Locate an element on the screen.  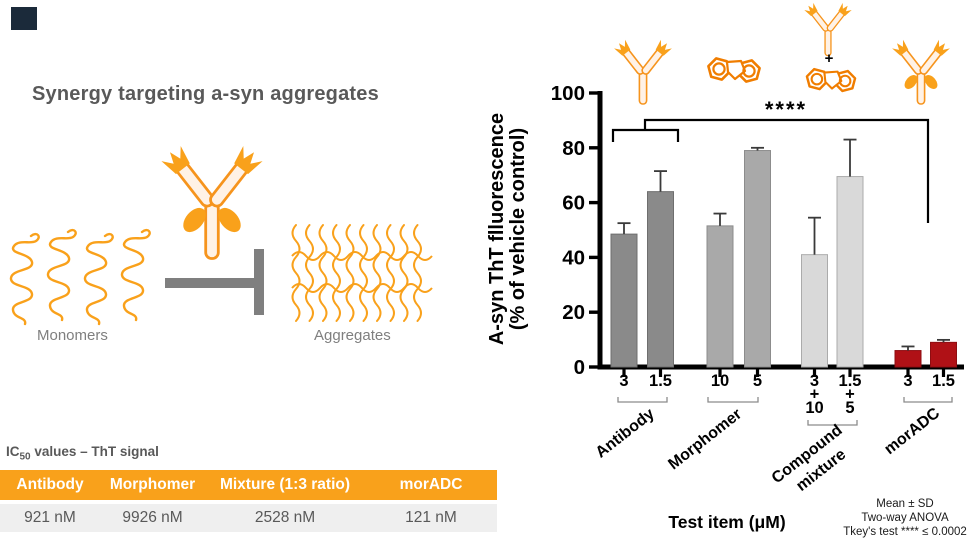
y-axis-title-line2: (% of vehicle control) is located at coordinates (518, 229).